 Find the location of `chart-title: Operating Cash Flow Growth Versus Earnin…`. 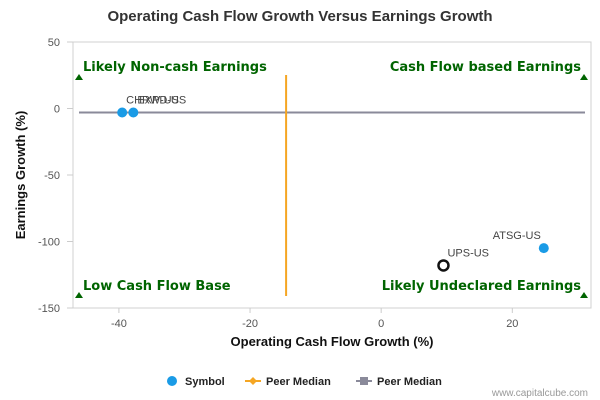

chart-title: Operating Cash Flow Growth Versus Earnin… is located at coordinates (299, 16).